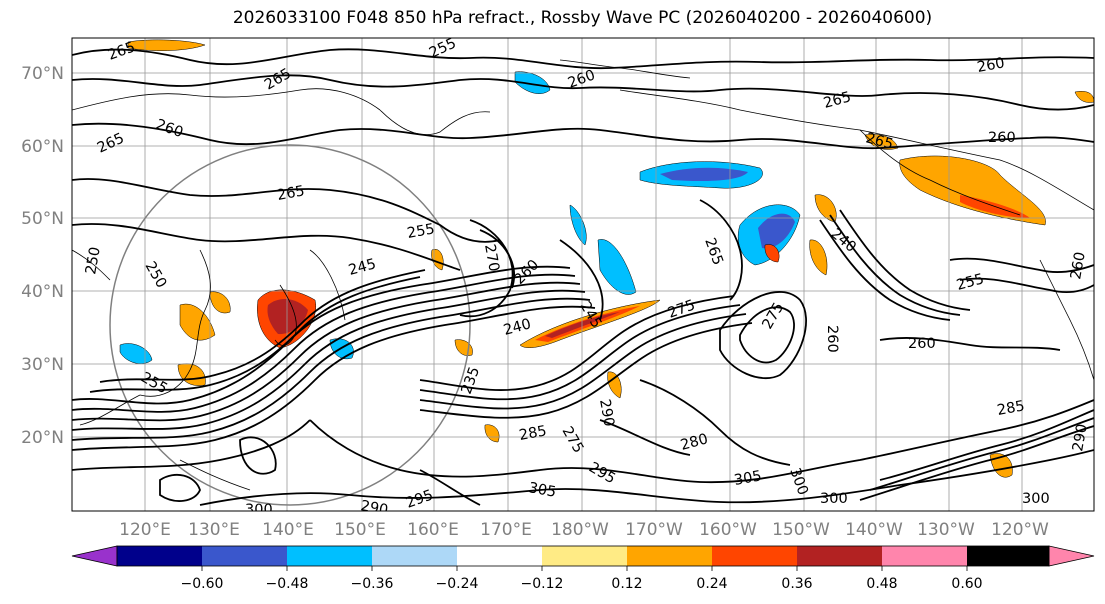 The height and width of the screenshot is (604, 1105). What do you see at coordinates (881, 584) in the screenshot?
I see `colorbar-tick-label: 0.48` at bounding box center [881, 584].